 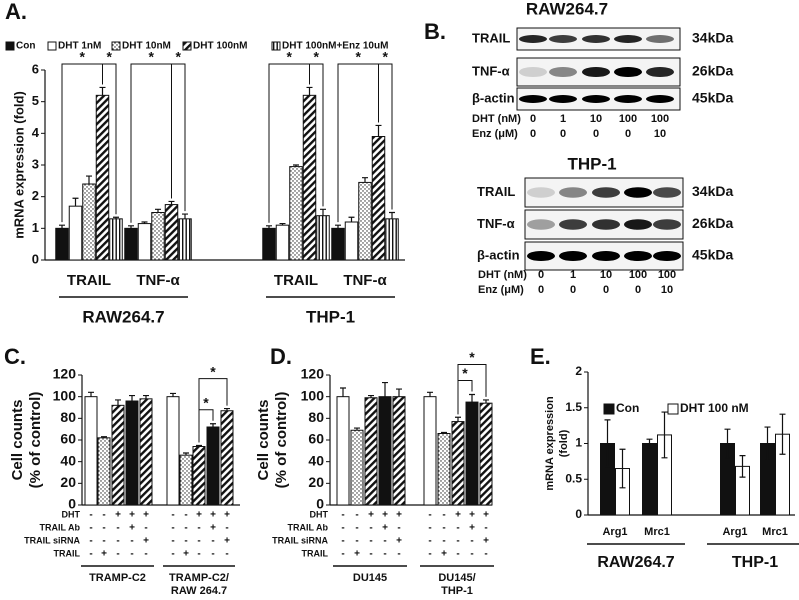 What do you see at coordinates (734, 532) in the screenshot?
I see `x-tick-label: Arg1` at bounding box center [734, 532].